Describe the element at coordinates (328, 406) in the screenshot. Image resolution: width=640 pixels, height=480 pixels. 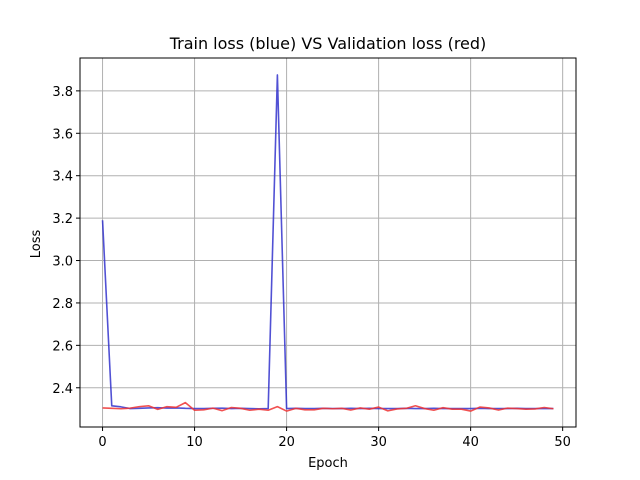
I see `validation-loss-line` at that location.